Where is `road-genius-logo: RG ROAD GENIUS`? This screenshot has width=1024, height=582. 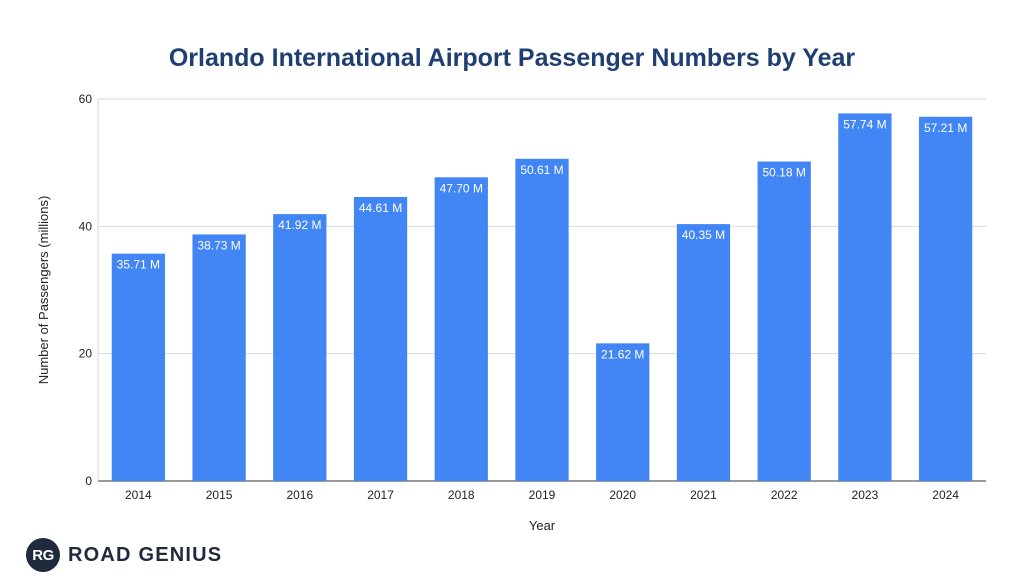 road-genius-logo: RG ROAD GENIUS is located at coordinates (124, 555).